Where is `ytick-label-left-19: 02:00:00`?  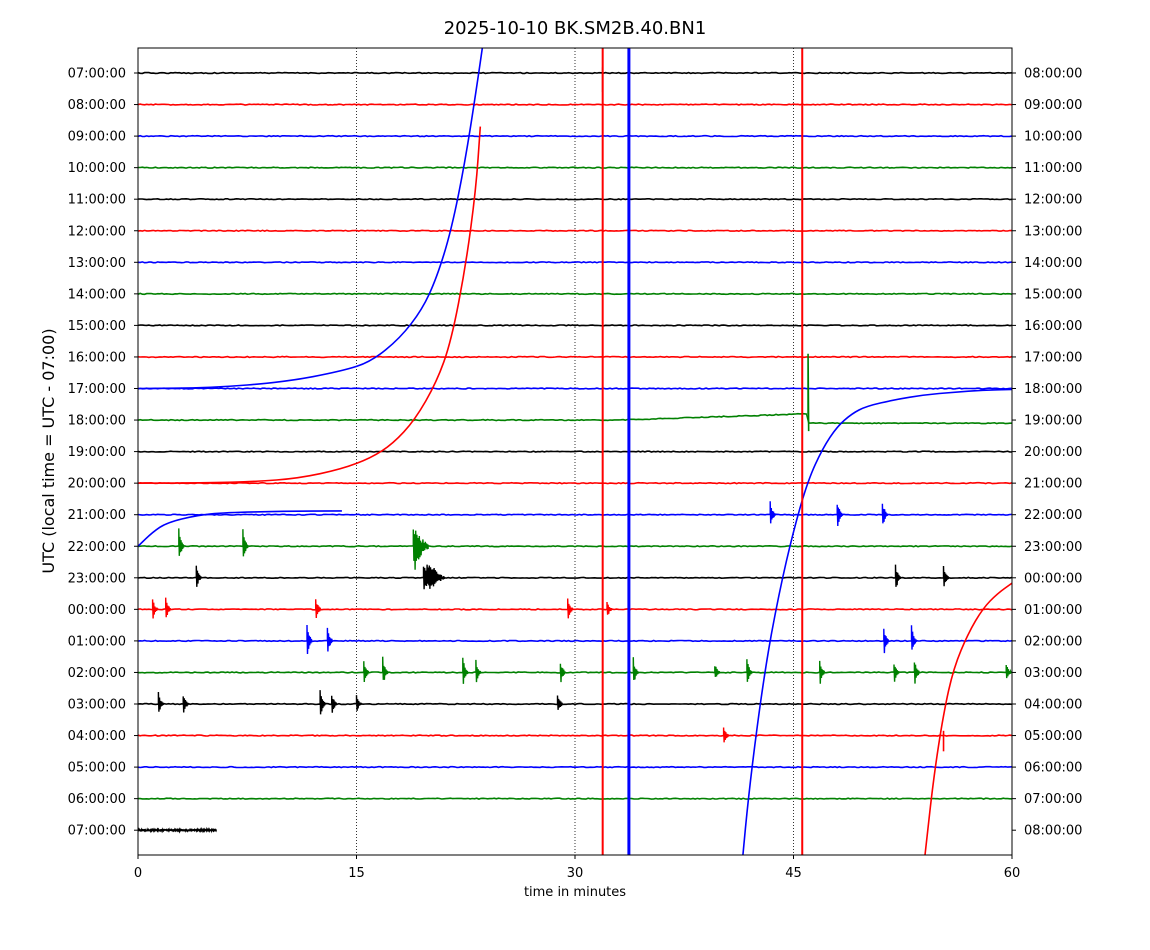 ytick-label-left-19: 02:00:00 is located at coordinates (97, 673).